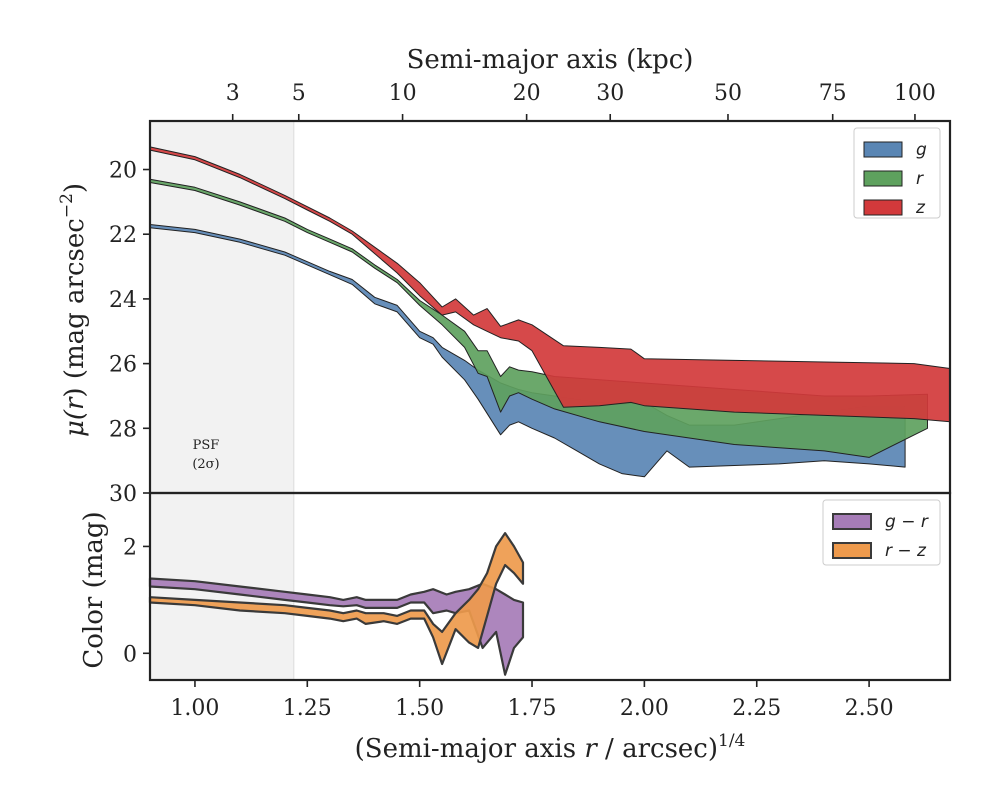 The height and width of the screenshot is (800, 1000). I want to click on psf-label: PSF, so click(206, 445).